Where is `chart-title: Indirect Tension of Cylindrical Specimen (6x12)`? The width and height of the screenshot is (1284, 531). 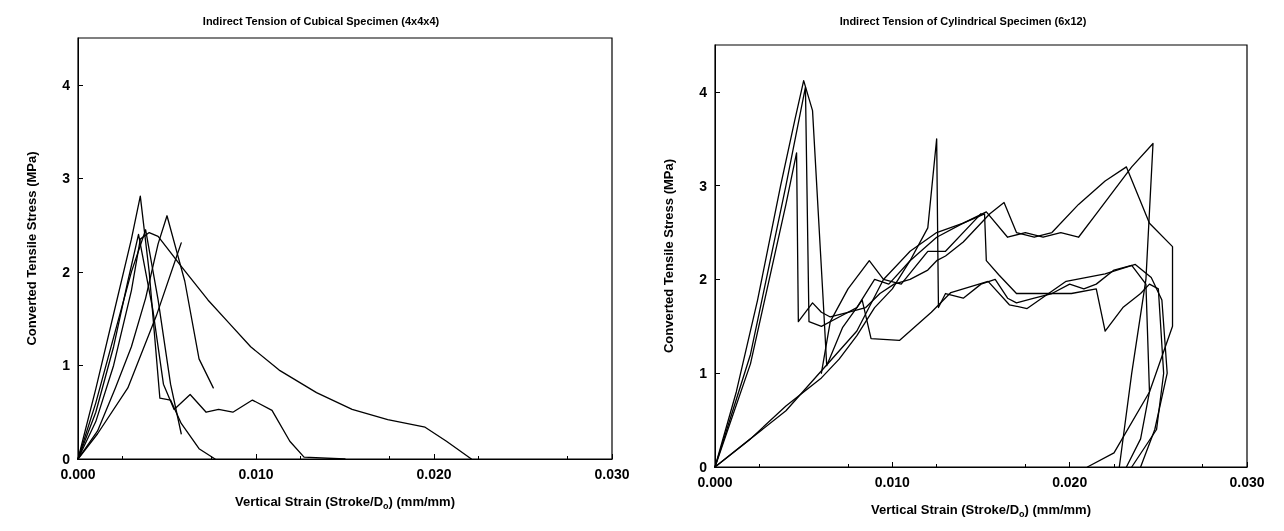 chart-title: Indirect Tension of Cylindrical Specimen (6x12) is located at coordinates (963, 20).